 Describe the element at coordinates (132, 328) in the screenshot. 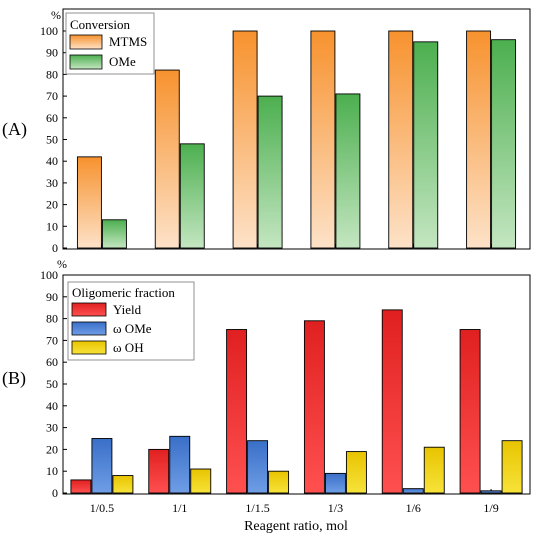

I see `legend-label-omega-ome: ω OMe` at that location.